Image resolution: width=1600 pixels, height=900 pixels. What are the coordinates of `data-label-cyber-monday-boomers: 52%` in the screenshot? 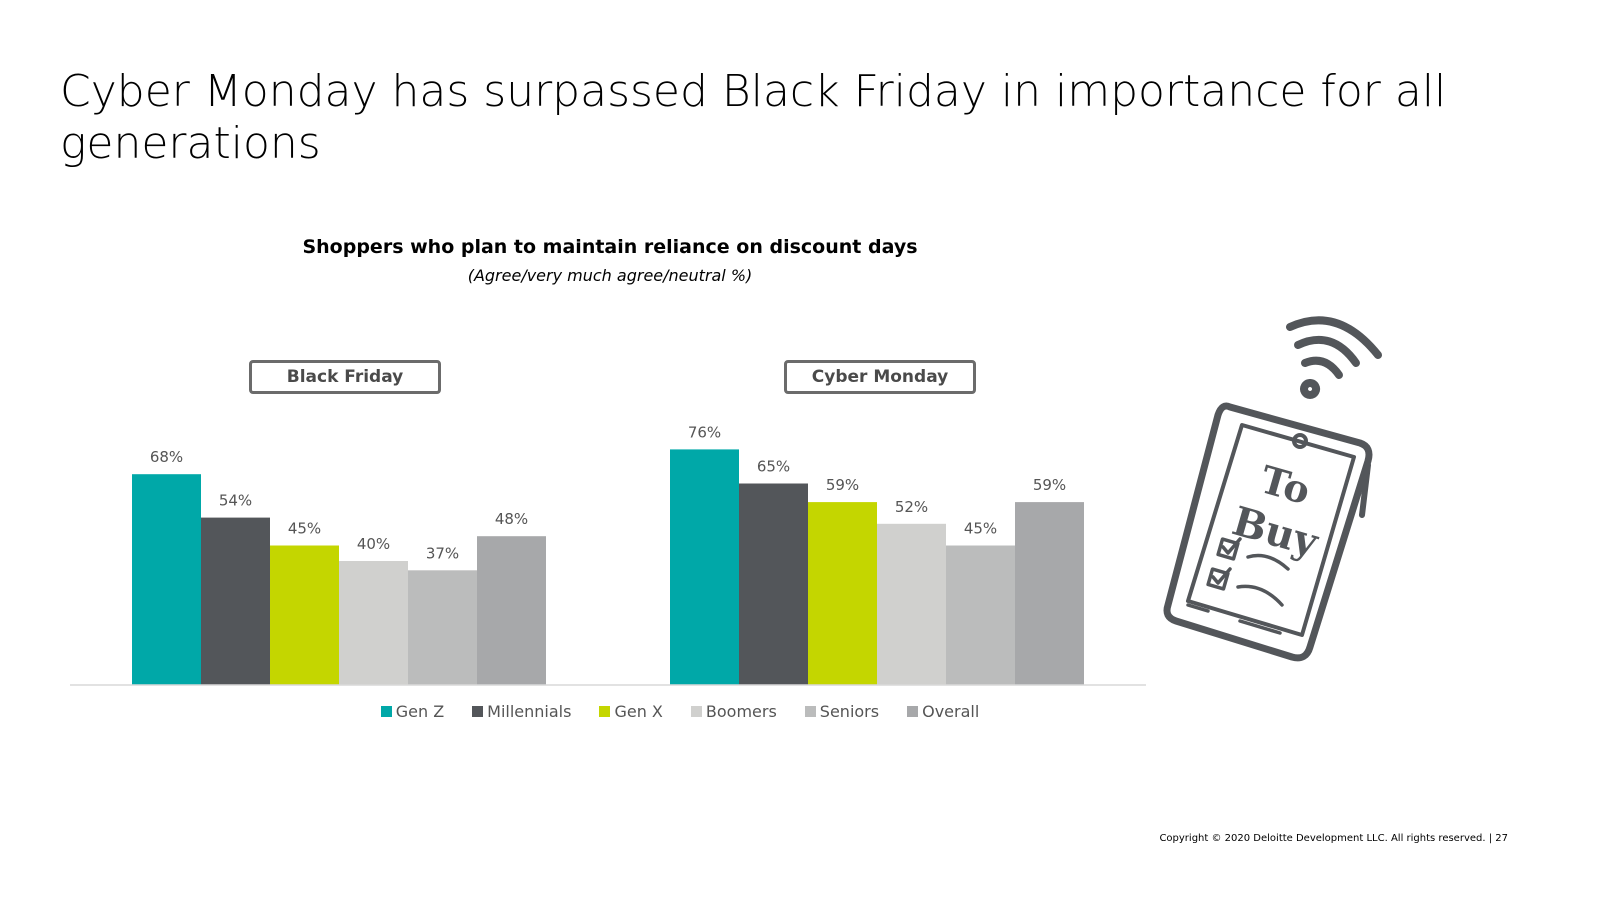 It's located at (911, 507).